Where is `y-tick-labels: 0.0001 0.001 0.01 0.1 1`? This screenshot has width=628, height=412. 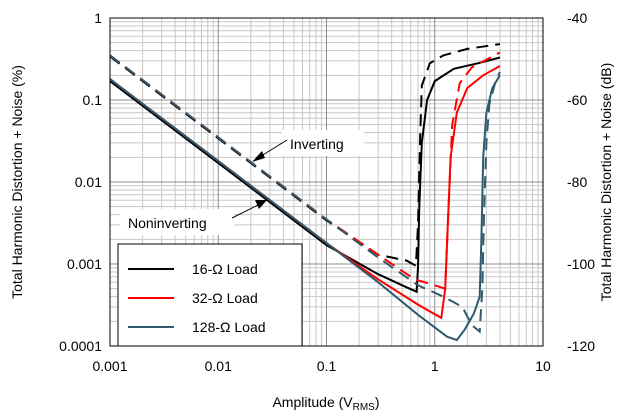 y-tick-labels: 0.0001 0.001 0.01 0.1 1 is located at coordinates (80, 182).